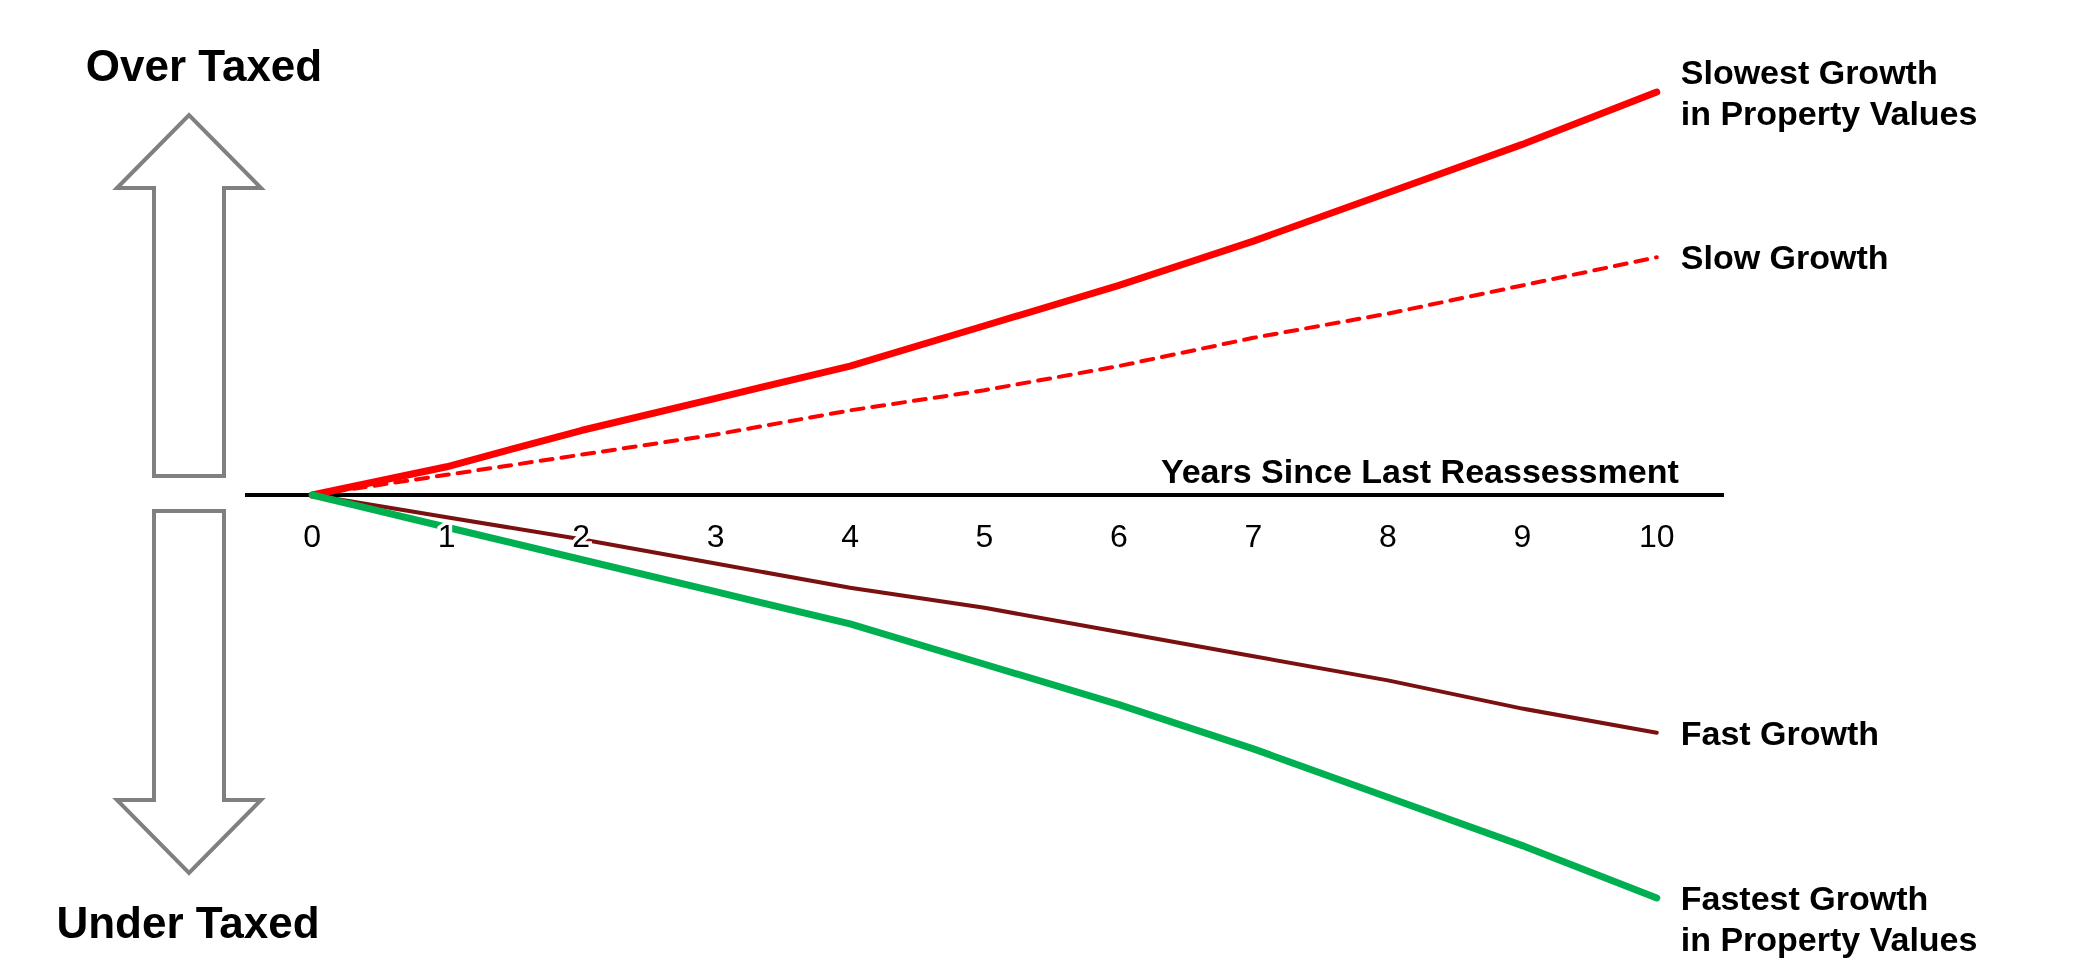 The width and height of the screenshot is (2085, 971). I want to click on series-label: Fastest Growth in Property Values, so click(1829, 918).